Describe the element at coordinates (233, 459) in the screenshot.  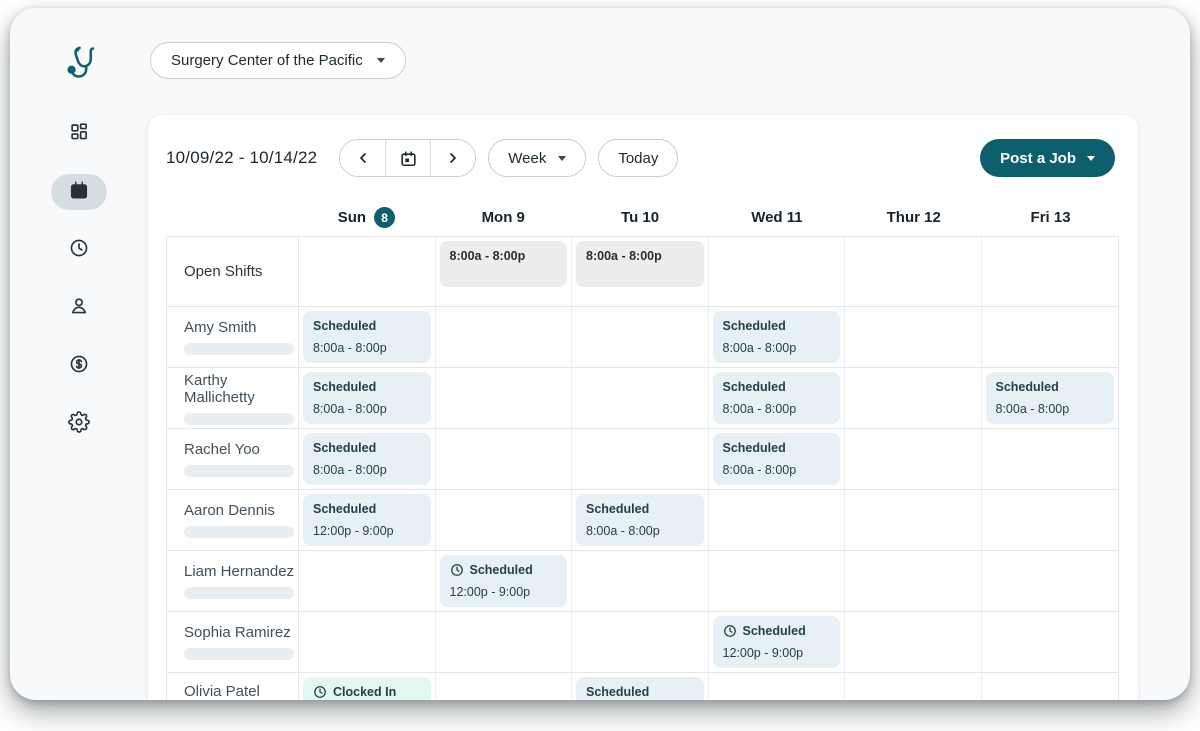
I see `row-label-cell: Rachel Yoo` at that location.